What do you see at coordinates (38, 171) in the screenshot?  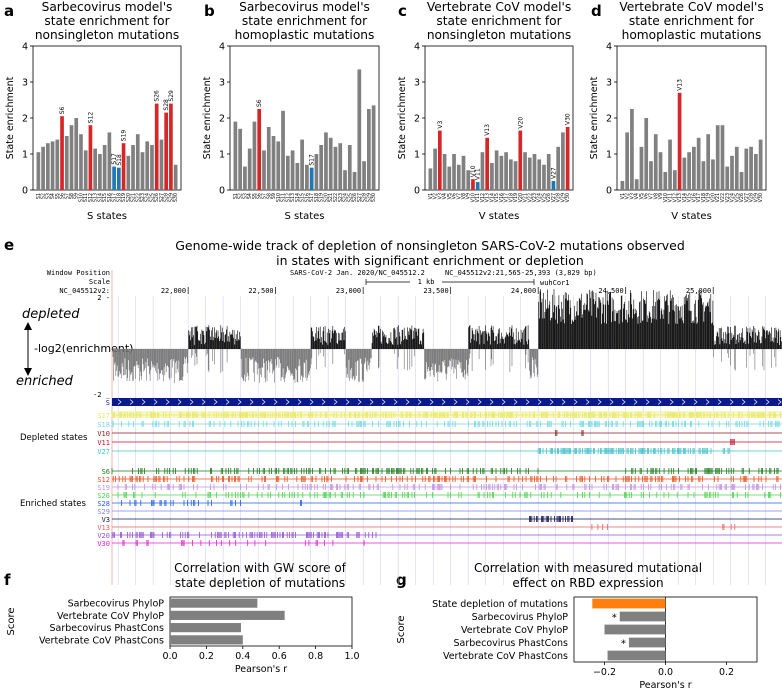 I see `chart-a-bar-S1` at bounding box center [38, 171].